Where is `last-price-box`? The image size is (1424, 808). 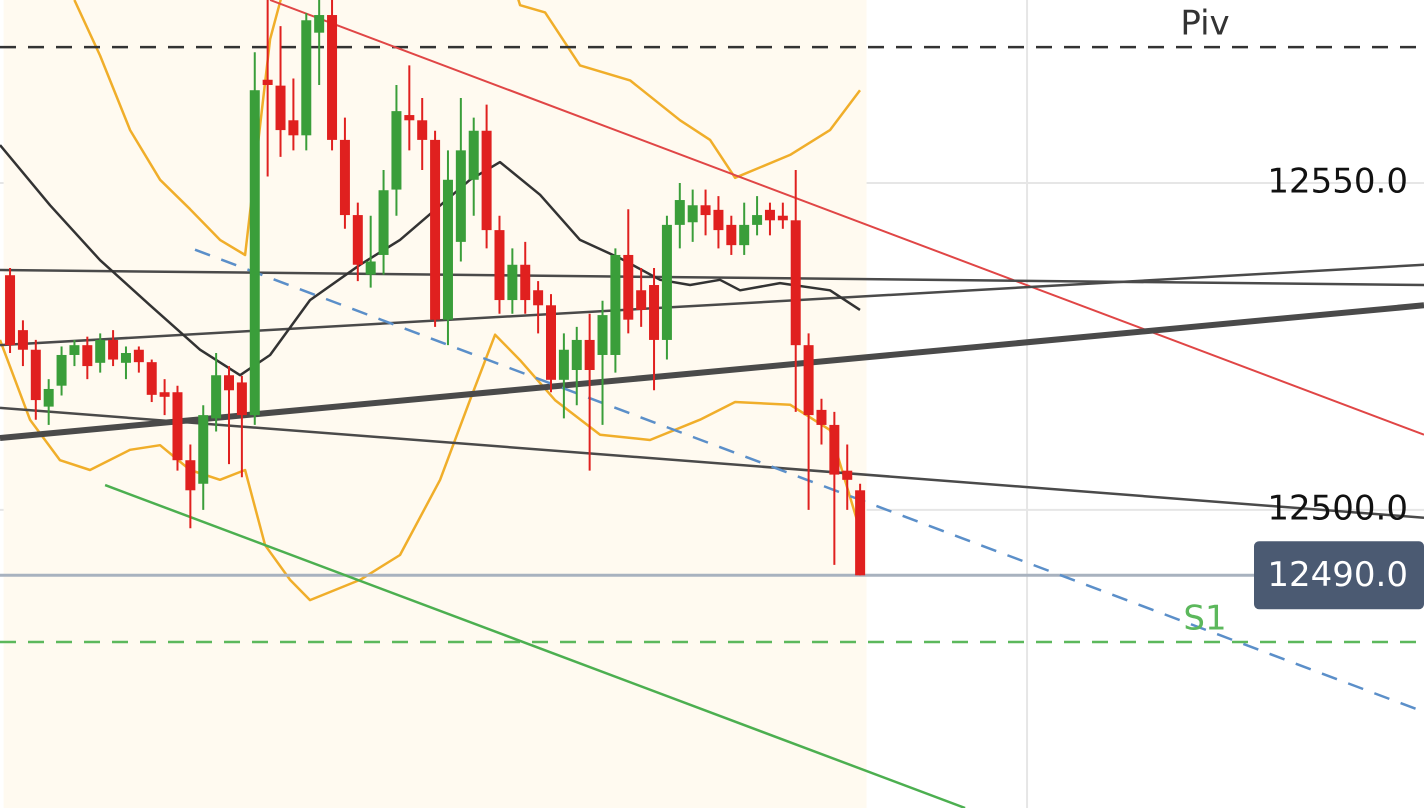 last-price-box is located at coordinates (1339, 575).